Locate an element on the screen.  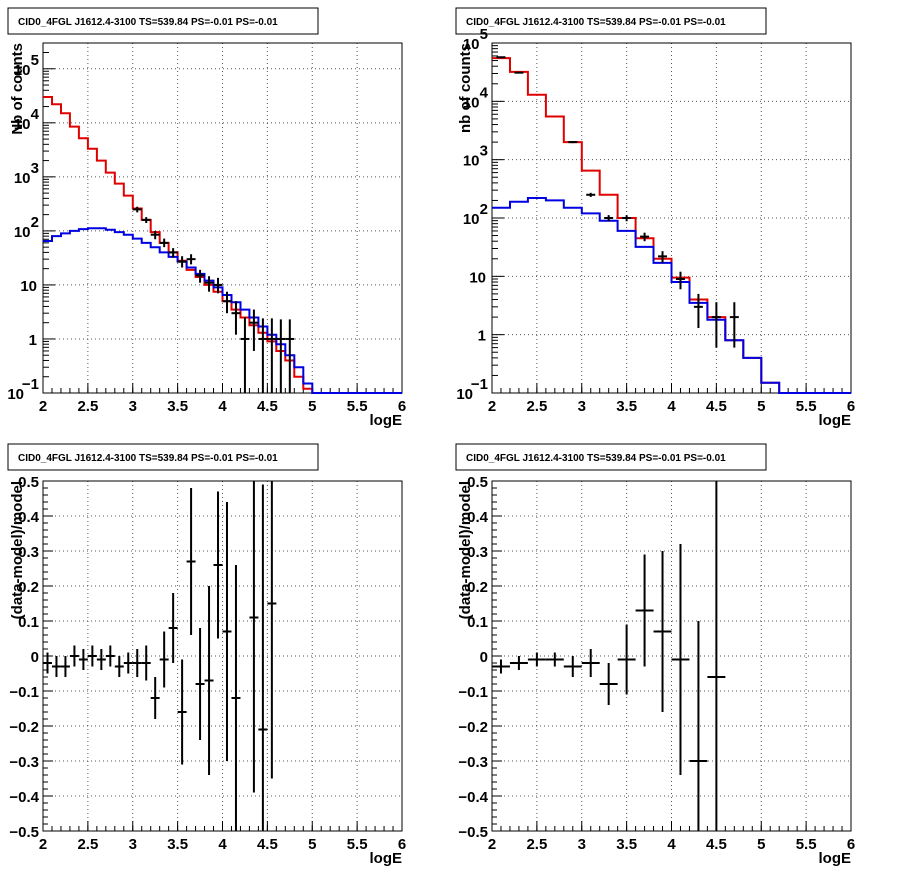
y-tick-label: −0.3 is located at coordinates (24, 762).